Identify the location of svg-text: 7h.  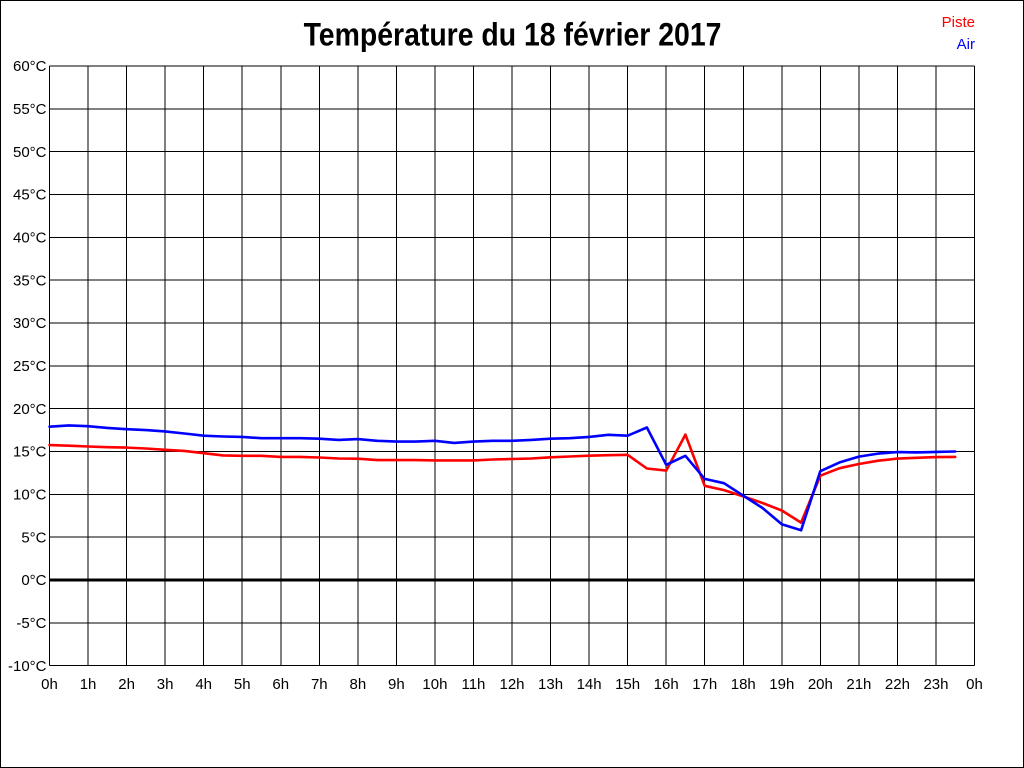
(319, 684).